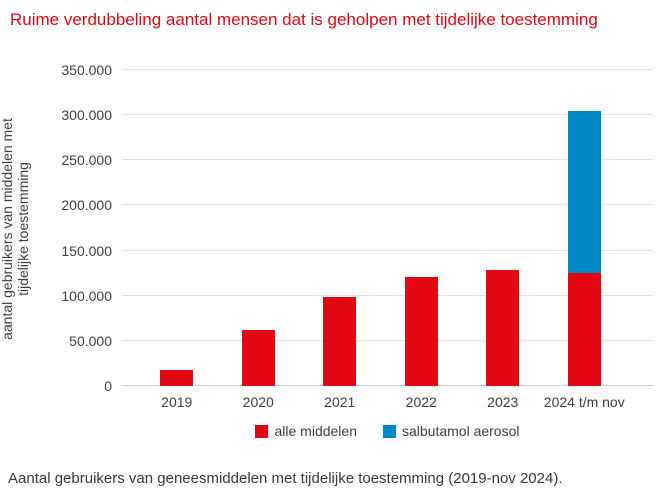 Image resolution: width=663 pixels, height=497 pixels. I want to click on legend-item-alle-middelen: alle middelen, so click(306, 431).